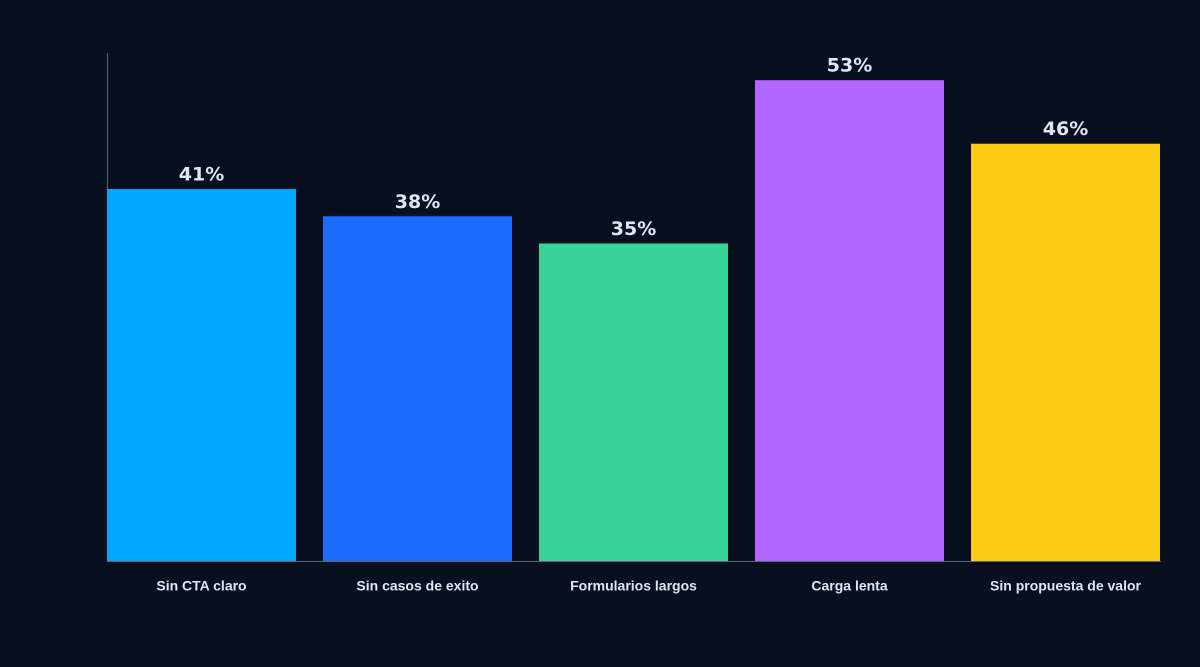 Image resolution: width=1200 pixels, height=667 pixels. Describe the element at coordinates (633, 229) in the screenshot. I see `value-label: 35%` at that location.